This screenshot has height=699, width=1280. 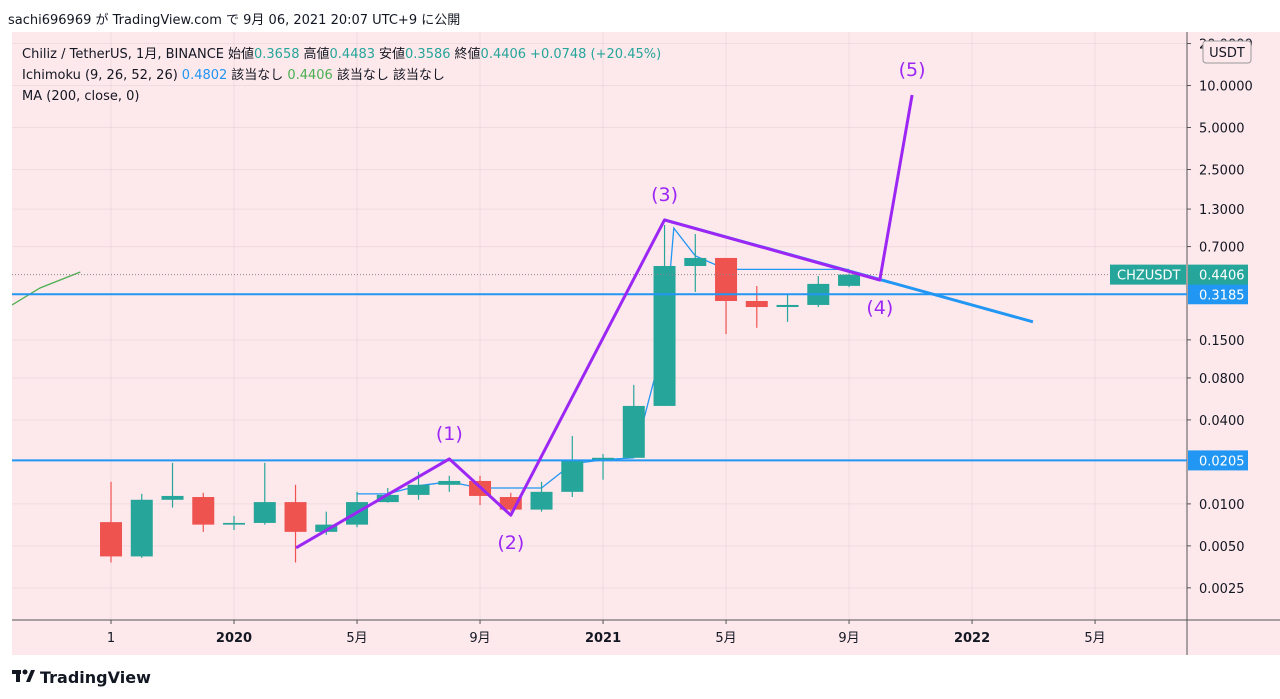 I want to click on y-tick-label: 0.0100, so click(x=1222, y=505).